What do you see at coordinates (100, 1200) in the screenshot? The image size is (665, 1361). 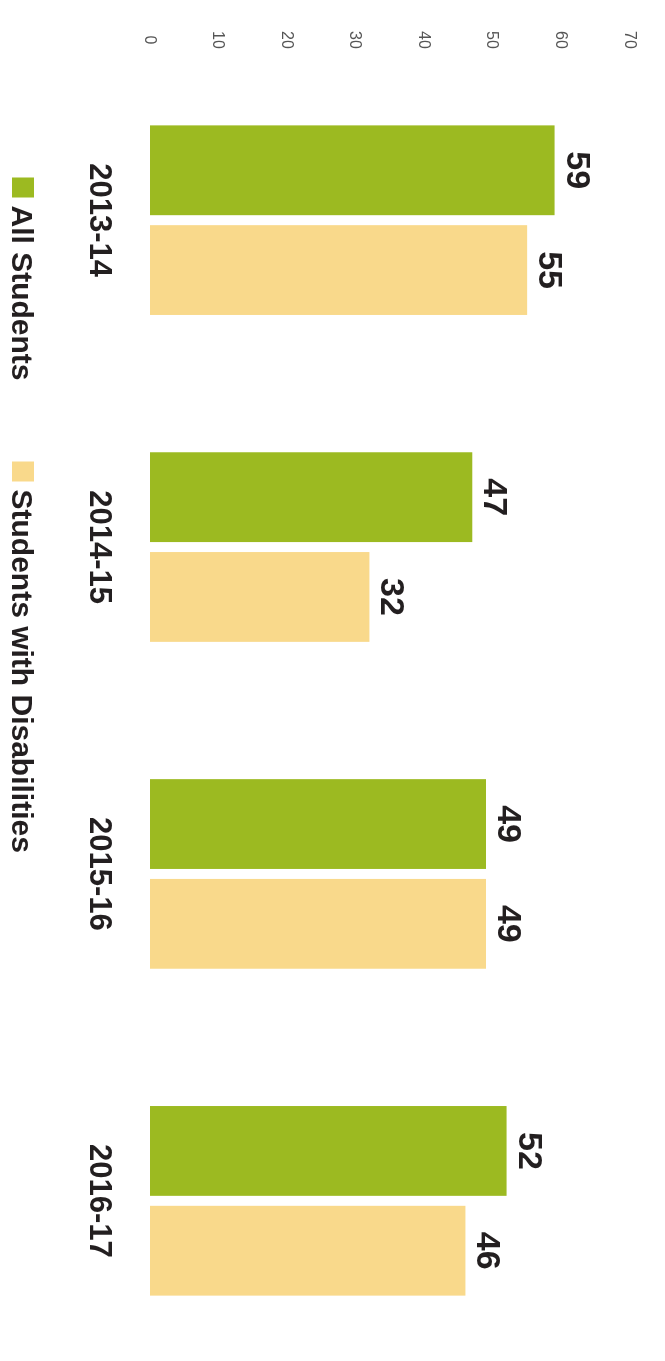 I see `y-tick-label: 2016-17` at bounding box center [100, 1200].